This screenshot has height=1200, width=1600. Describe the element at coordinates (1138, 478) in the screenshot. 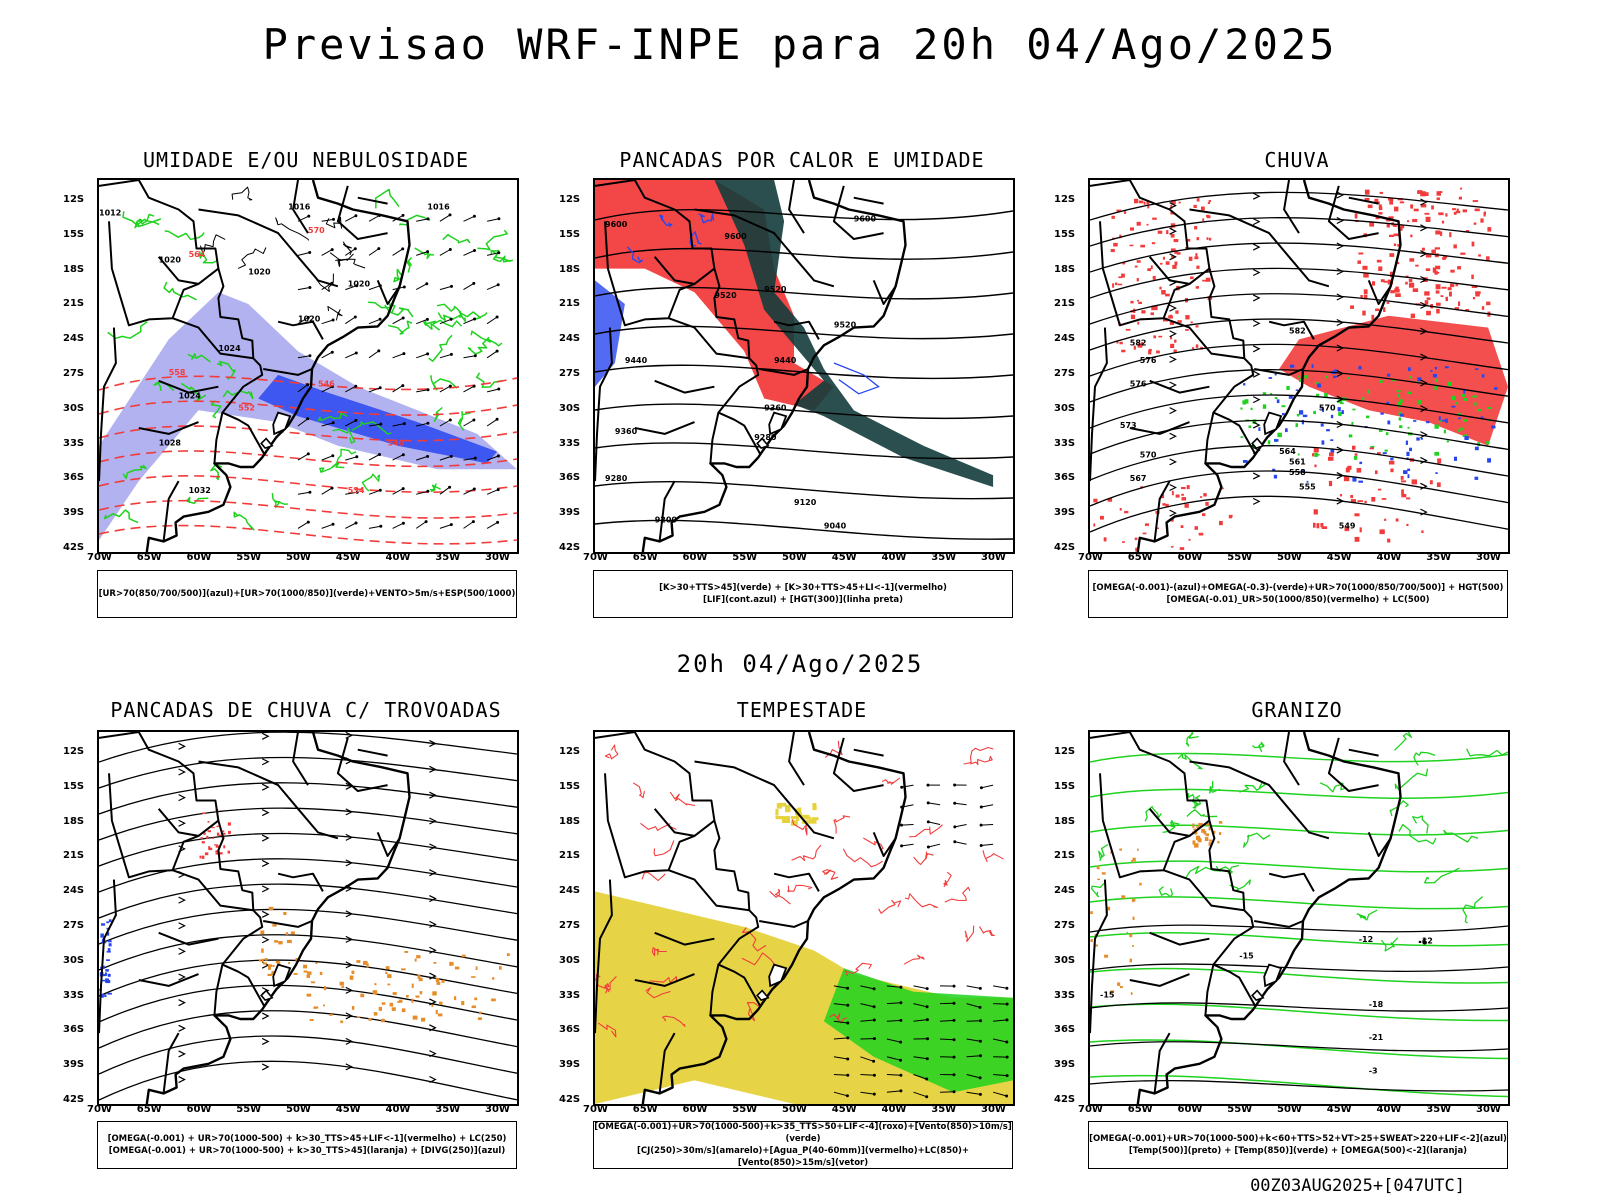

I see `contour-label: 567` at that location.